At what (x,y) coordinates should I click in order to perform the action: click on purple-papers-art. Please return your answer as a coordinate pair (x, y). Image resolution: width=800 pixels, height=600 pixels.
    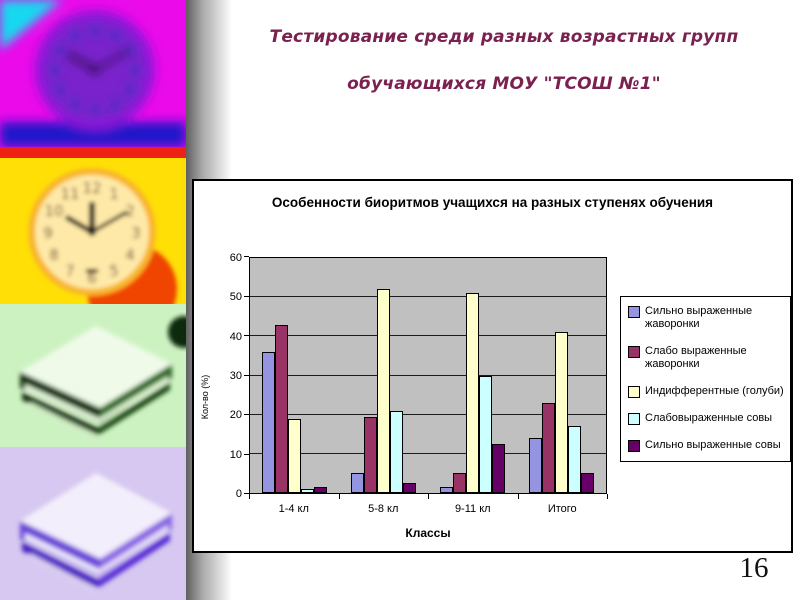
    Looking at the image, I should click on (93, 523).